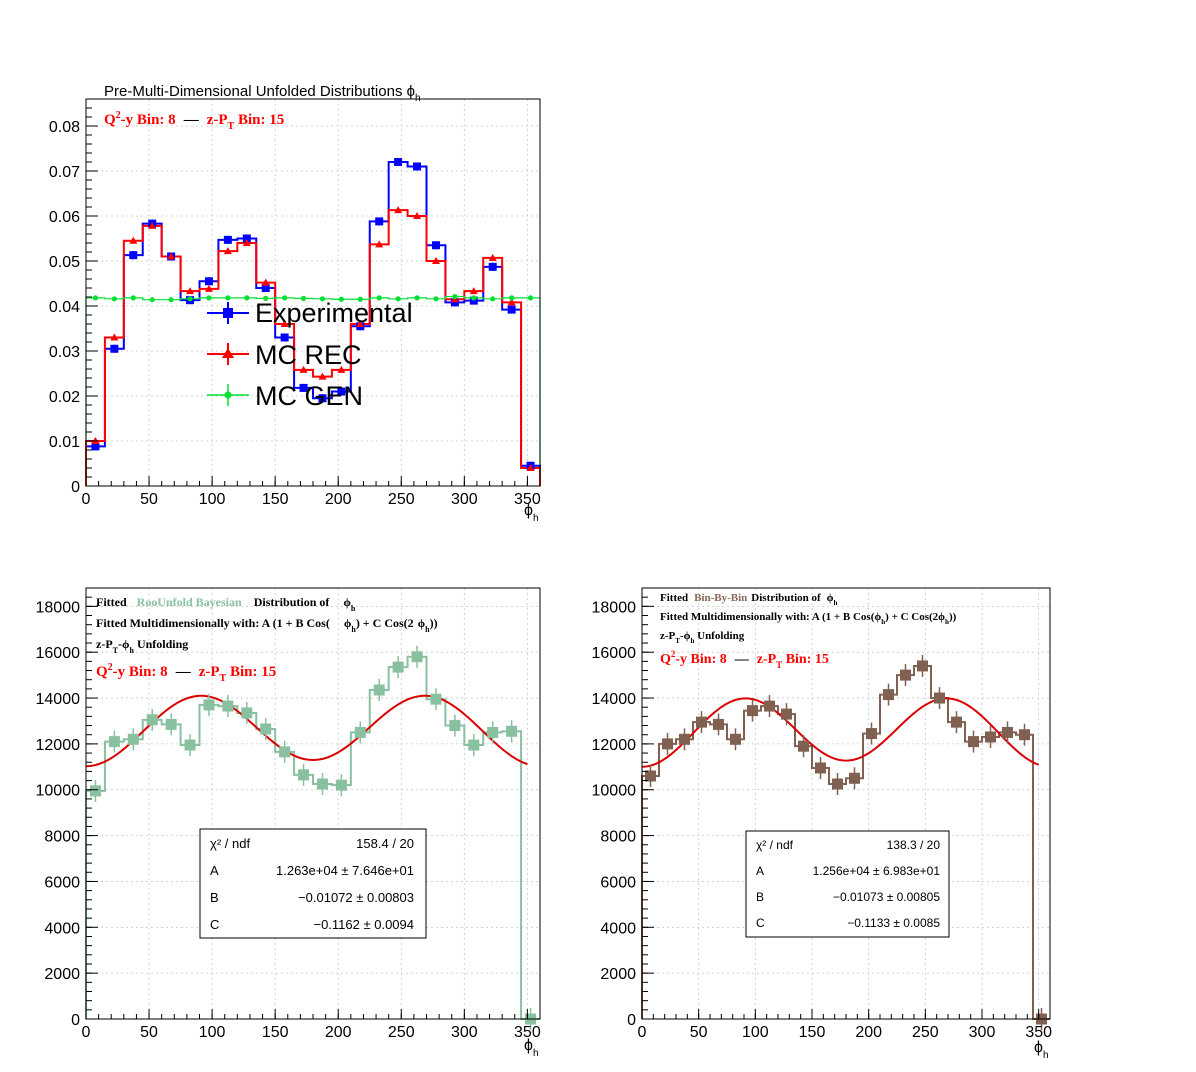  What do you see at coordinates (363, 924) in the screenshot?
I see `stat-value-c: −0.1162 ± 0.0094` at bounding box center [363, 924].